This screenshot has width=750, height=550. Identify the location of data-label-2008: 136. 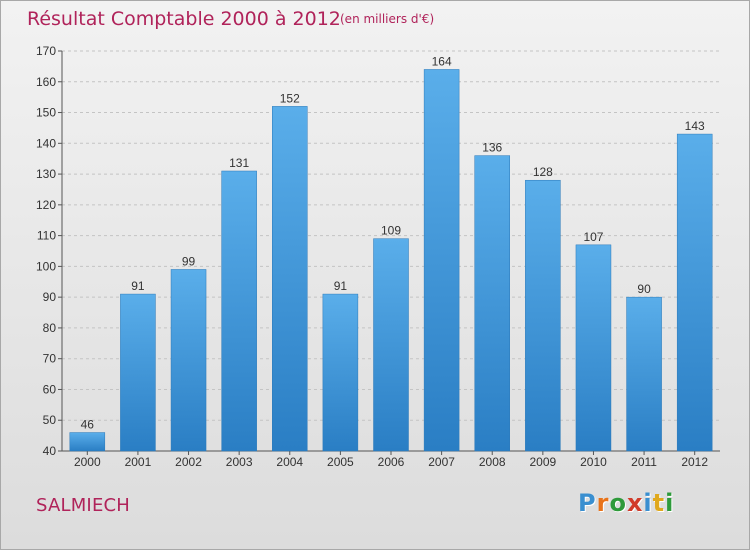
(492, 148).